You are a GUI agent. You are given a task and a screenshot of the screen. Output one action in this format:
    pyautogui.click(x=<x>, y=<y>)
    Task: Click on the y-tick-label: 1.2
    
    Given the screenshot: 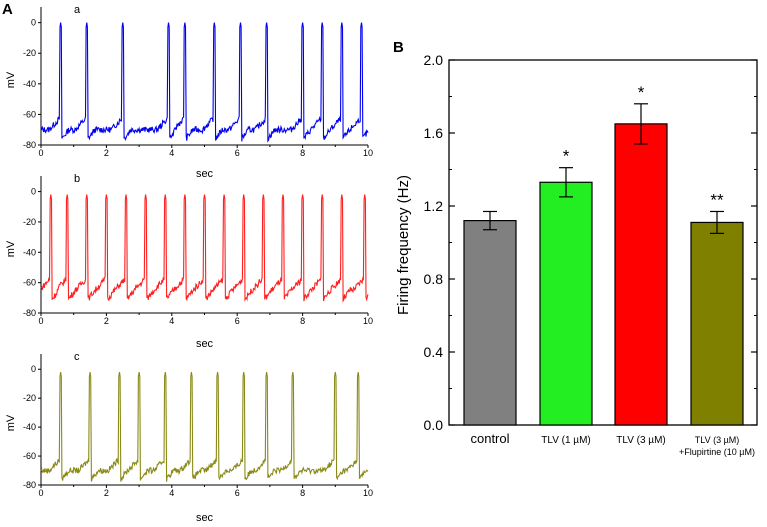 What is the action you would take?
    pyautogui.click(x=434, y=206)
    